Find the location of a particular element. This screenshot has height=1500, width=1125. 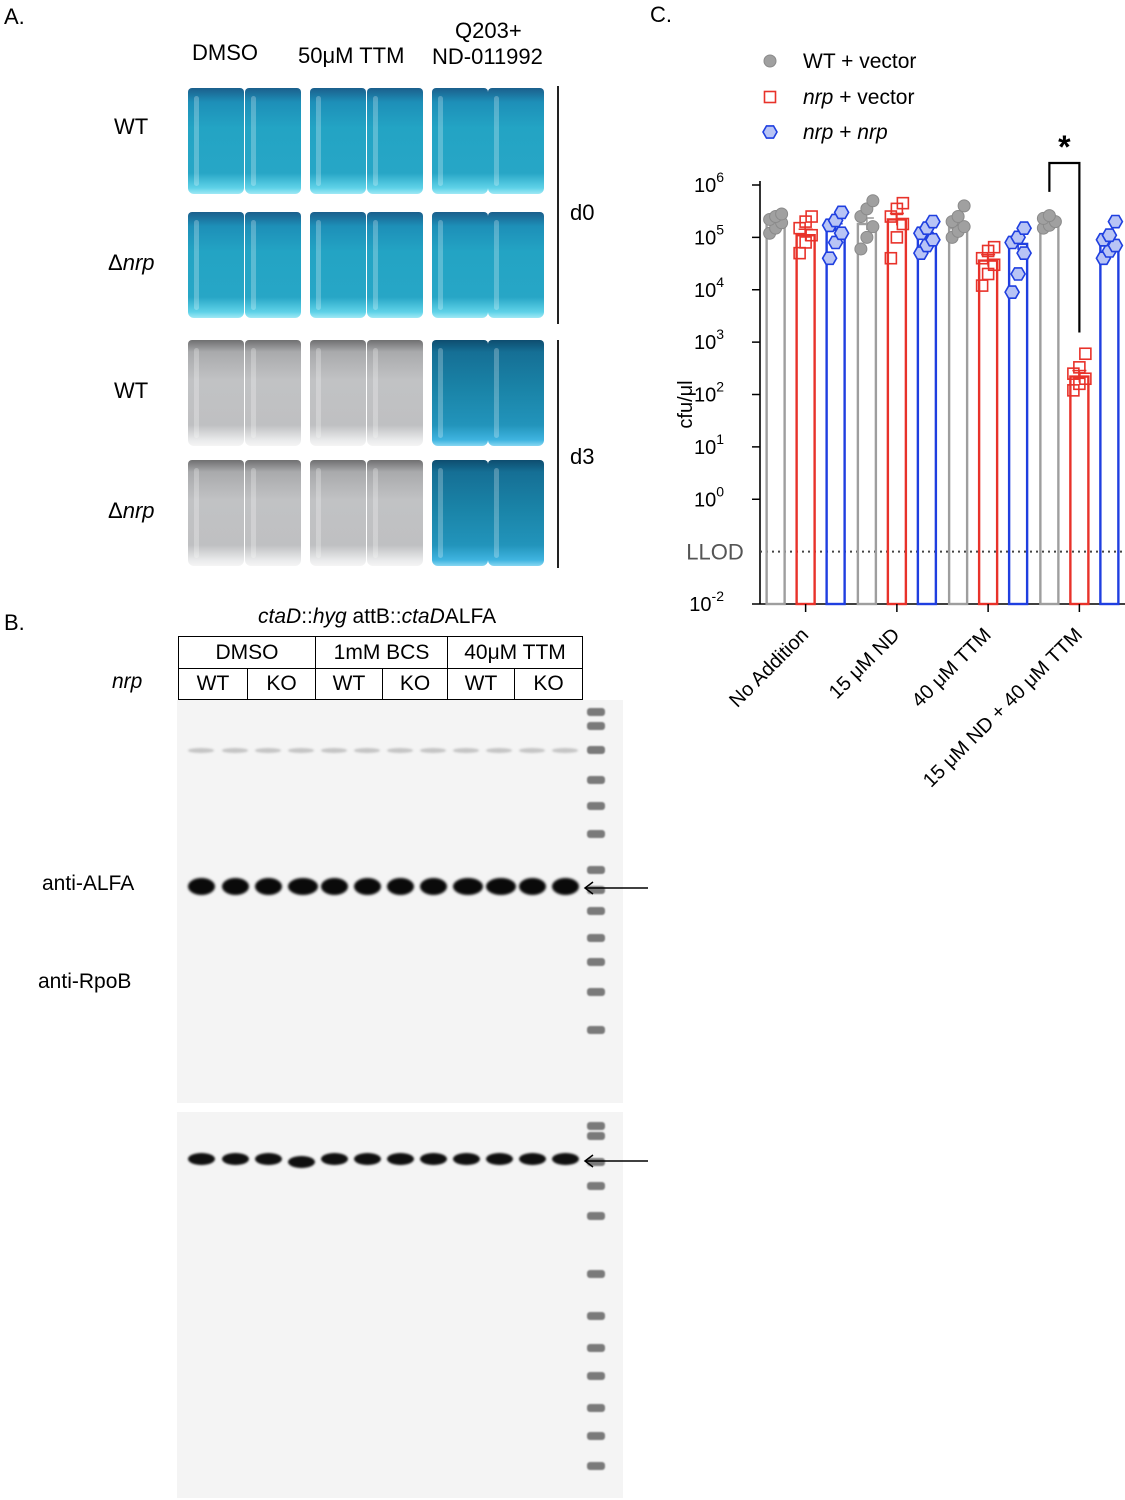

panel-b-label: B. is located at coordinates (14, 622).